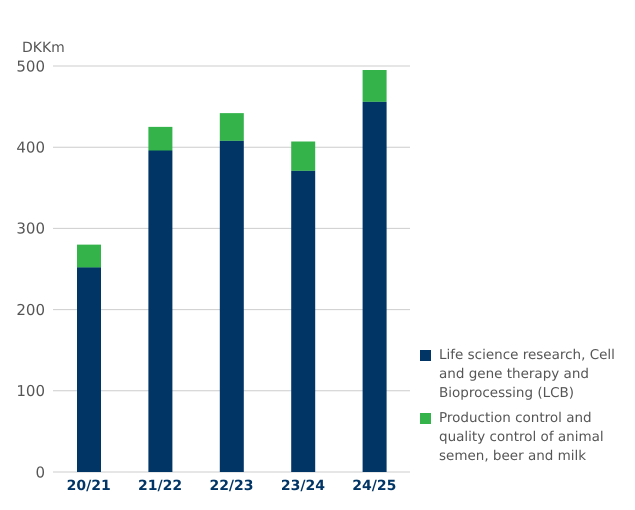 This screenshot has height=510, width=635. Describe the element at coordinates (160, 486) in the screenshot. I see `x-tick-label: 21/22` at that location.